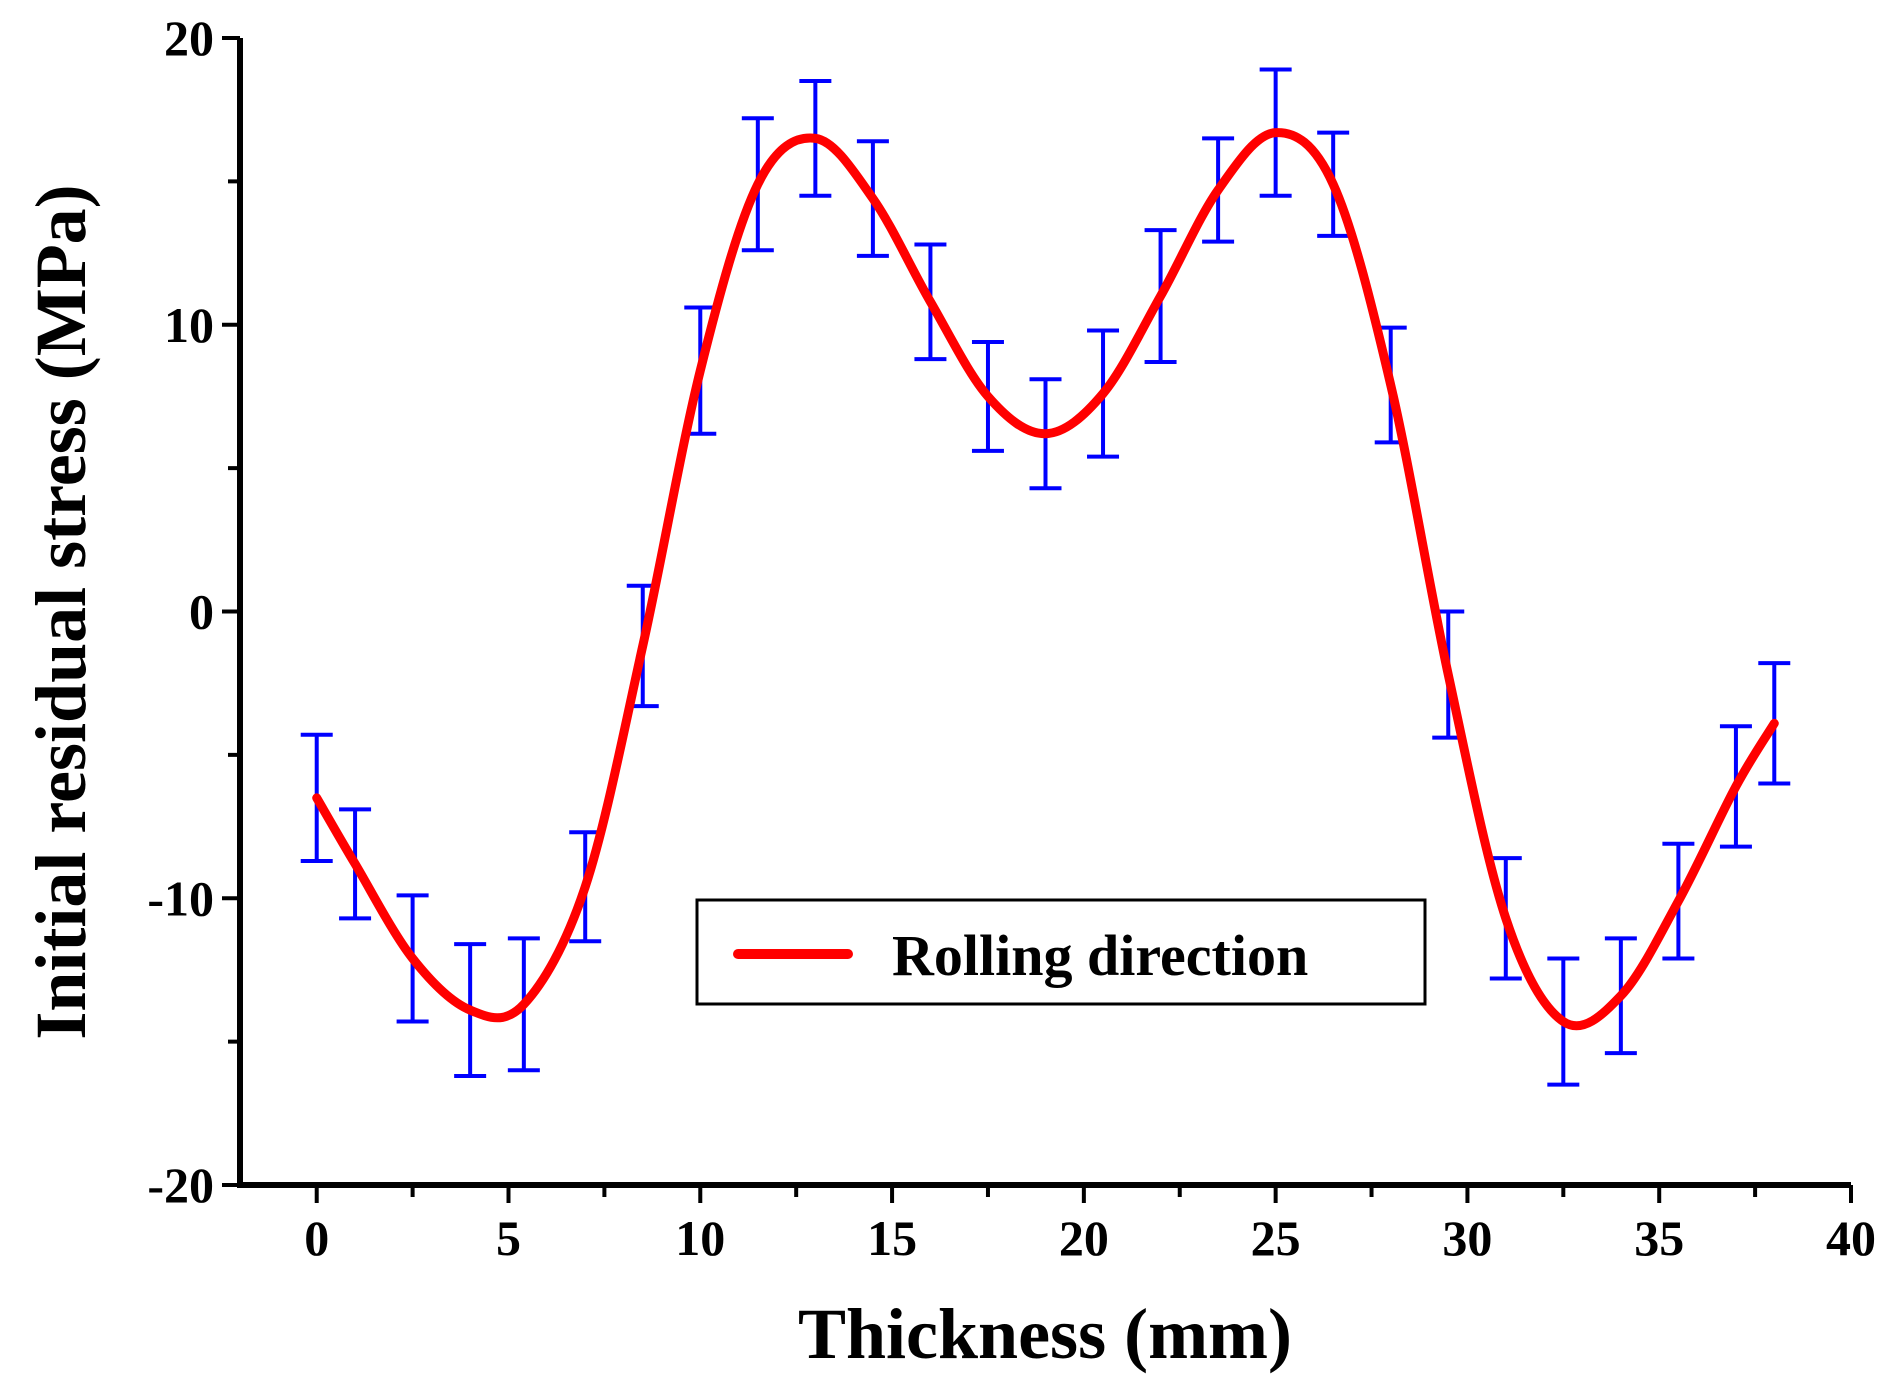  Describe the element at coordinates (1045, 1334) in the screenshot. I see `x-axis-title: Thickness (mm)` at that location.